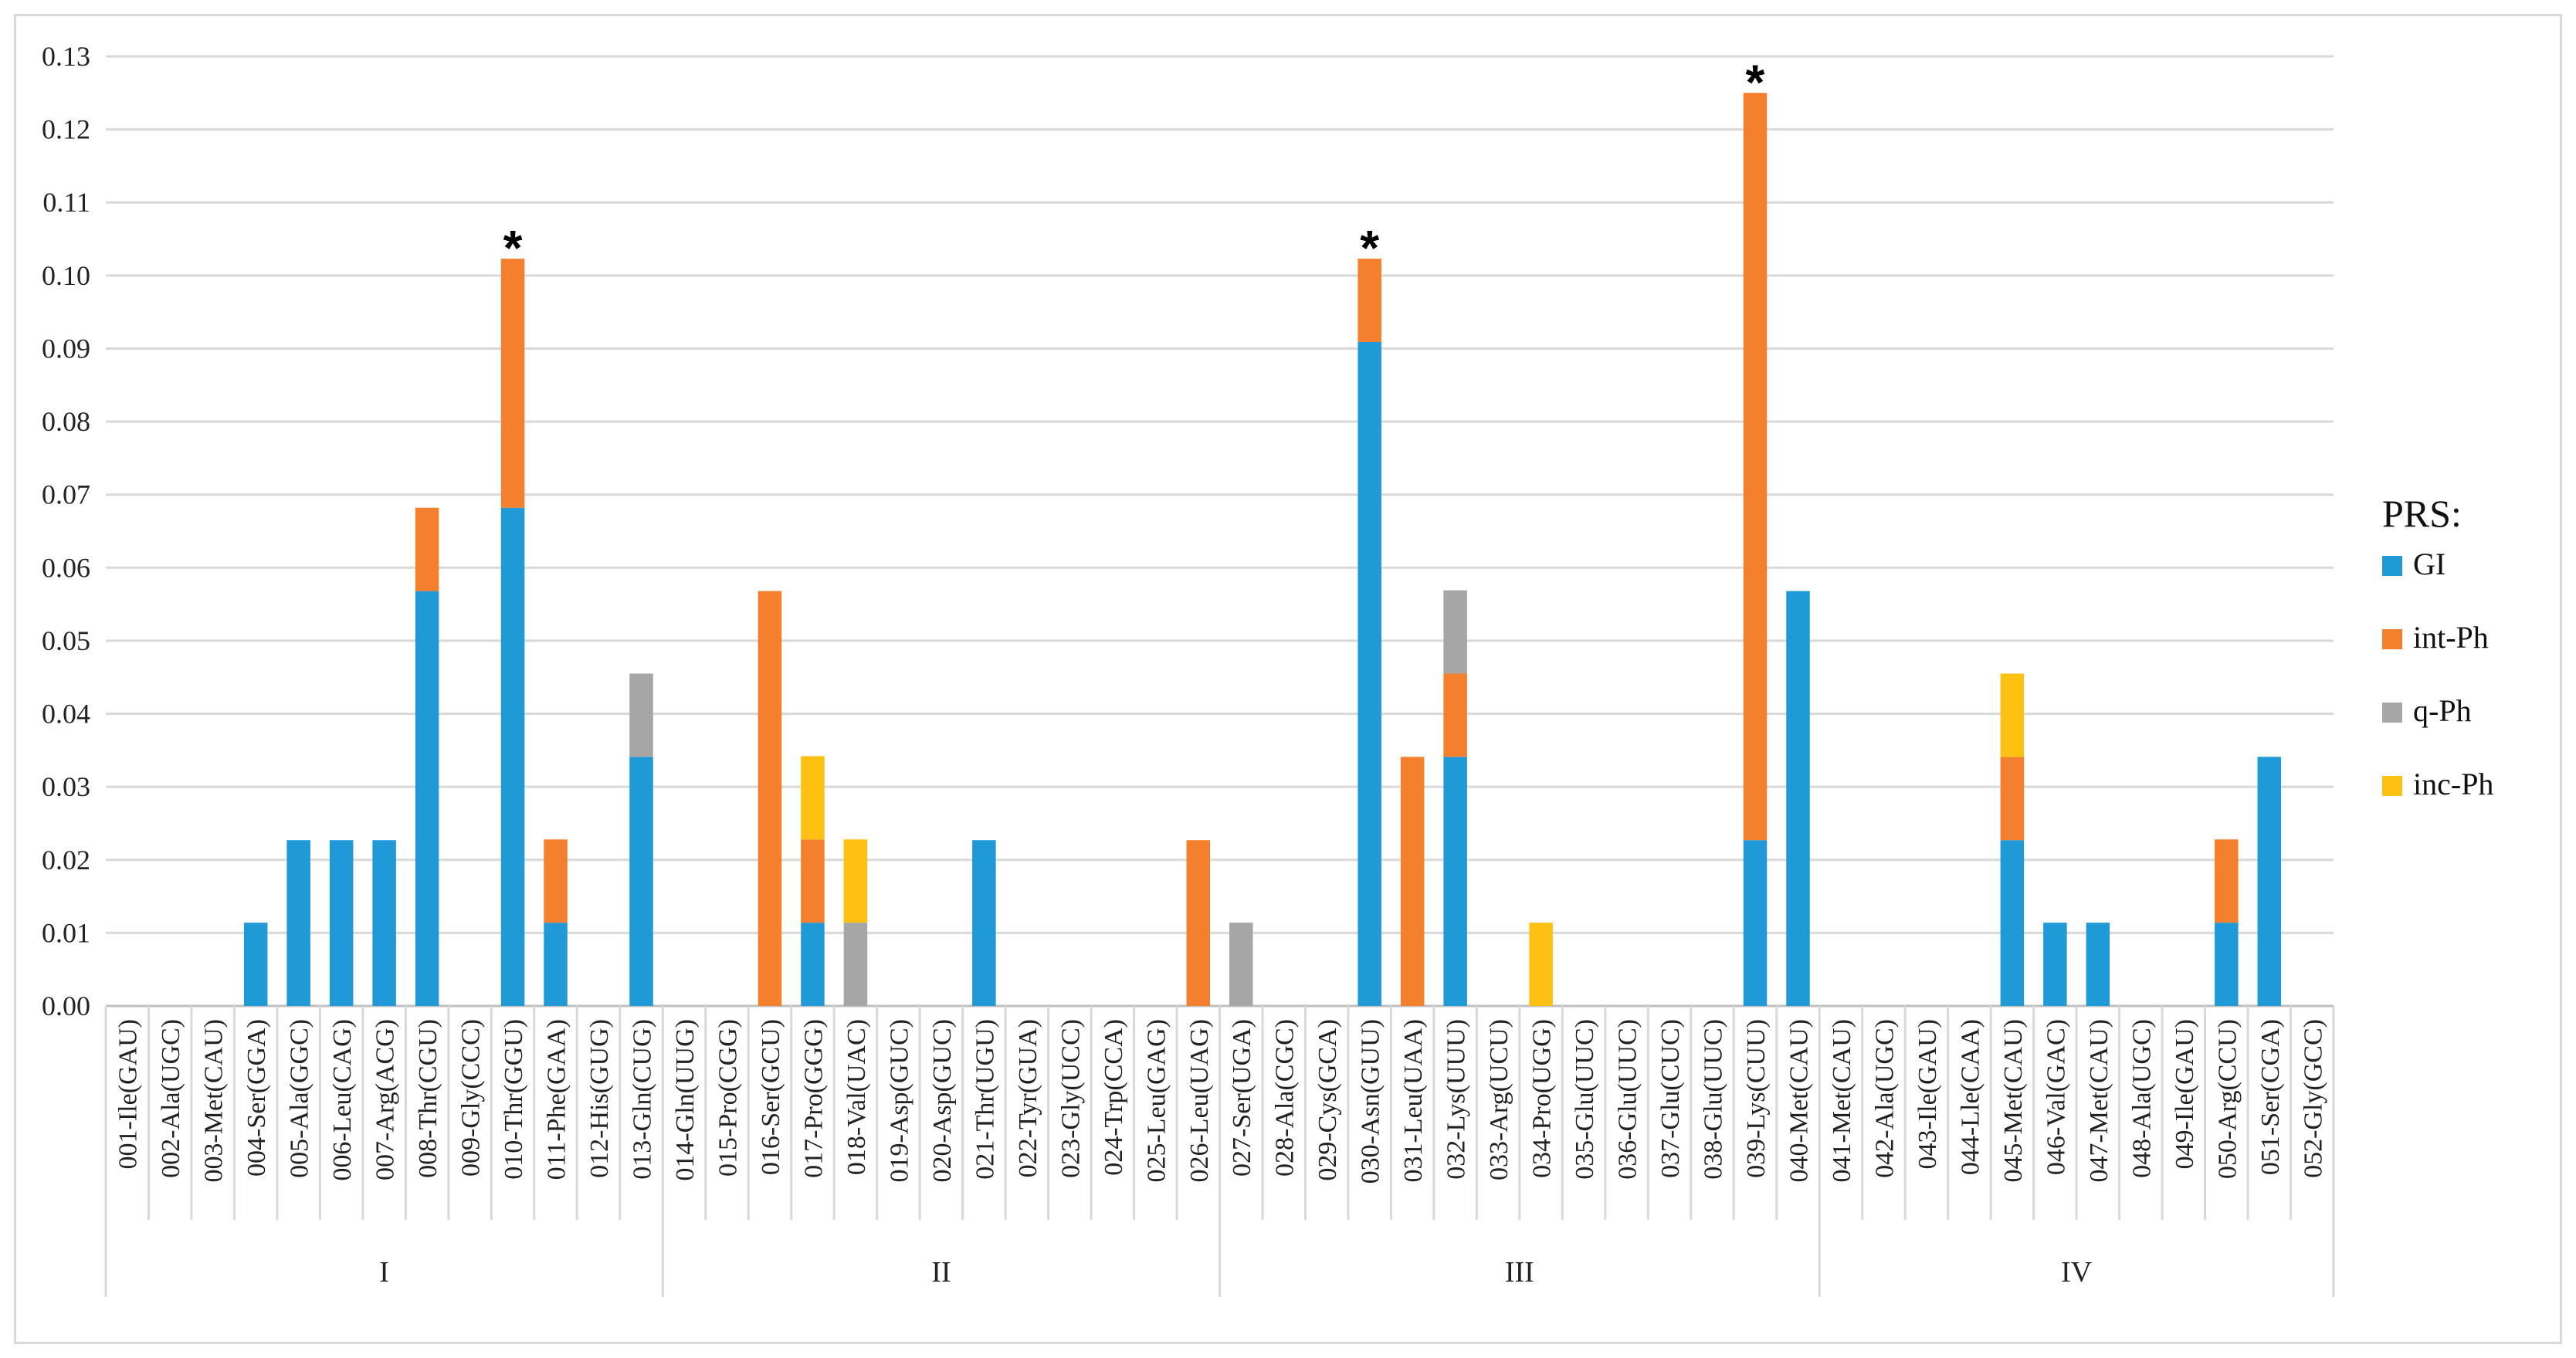 The width and height of the screenshot is (2576, 1358). I want to click on y-tick-label: 0.09, so click(66, 349).